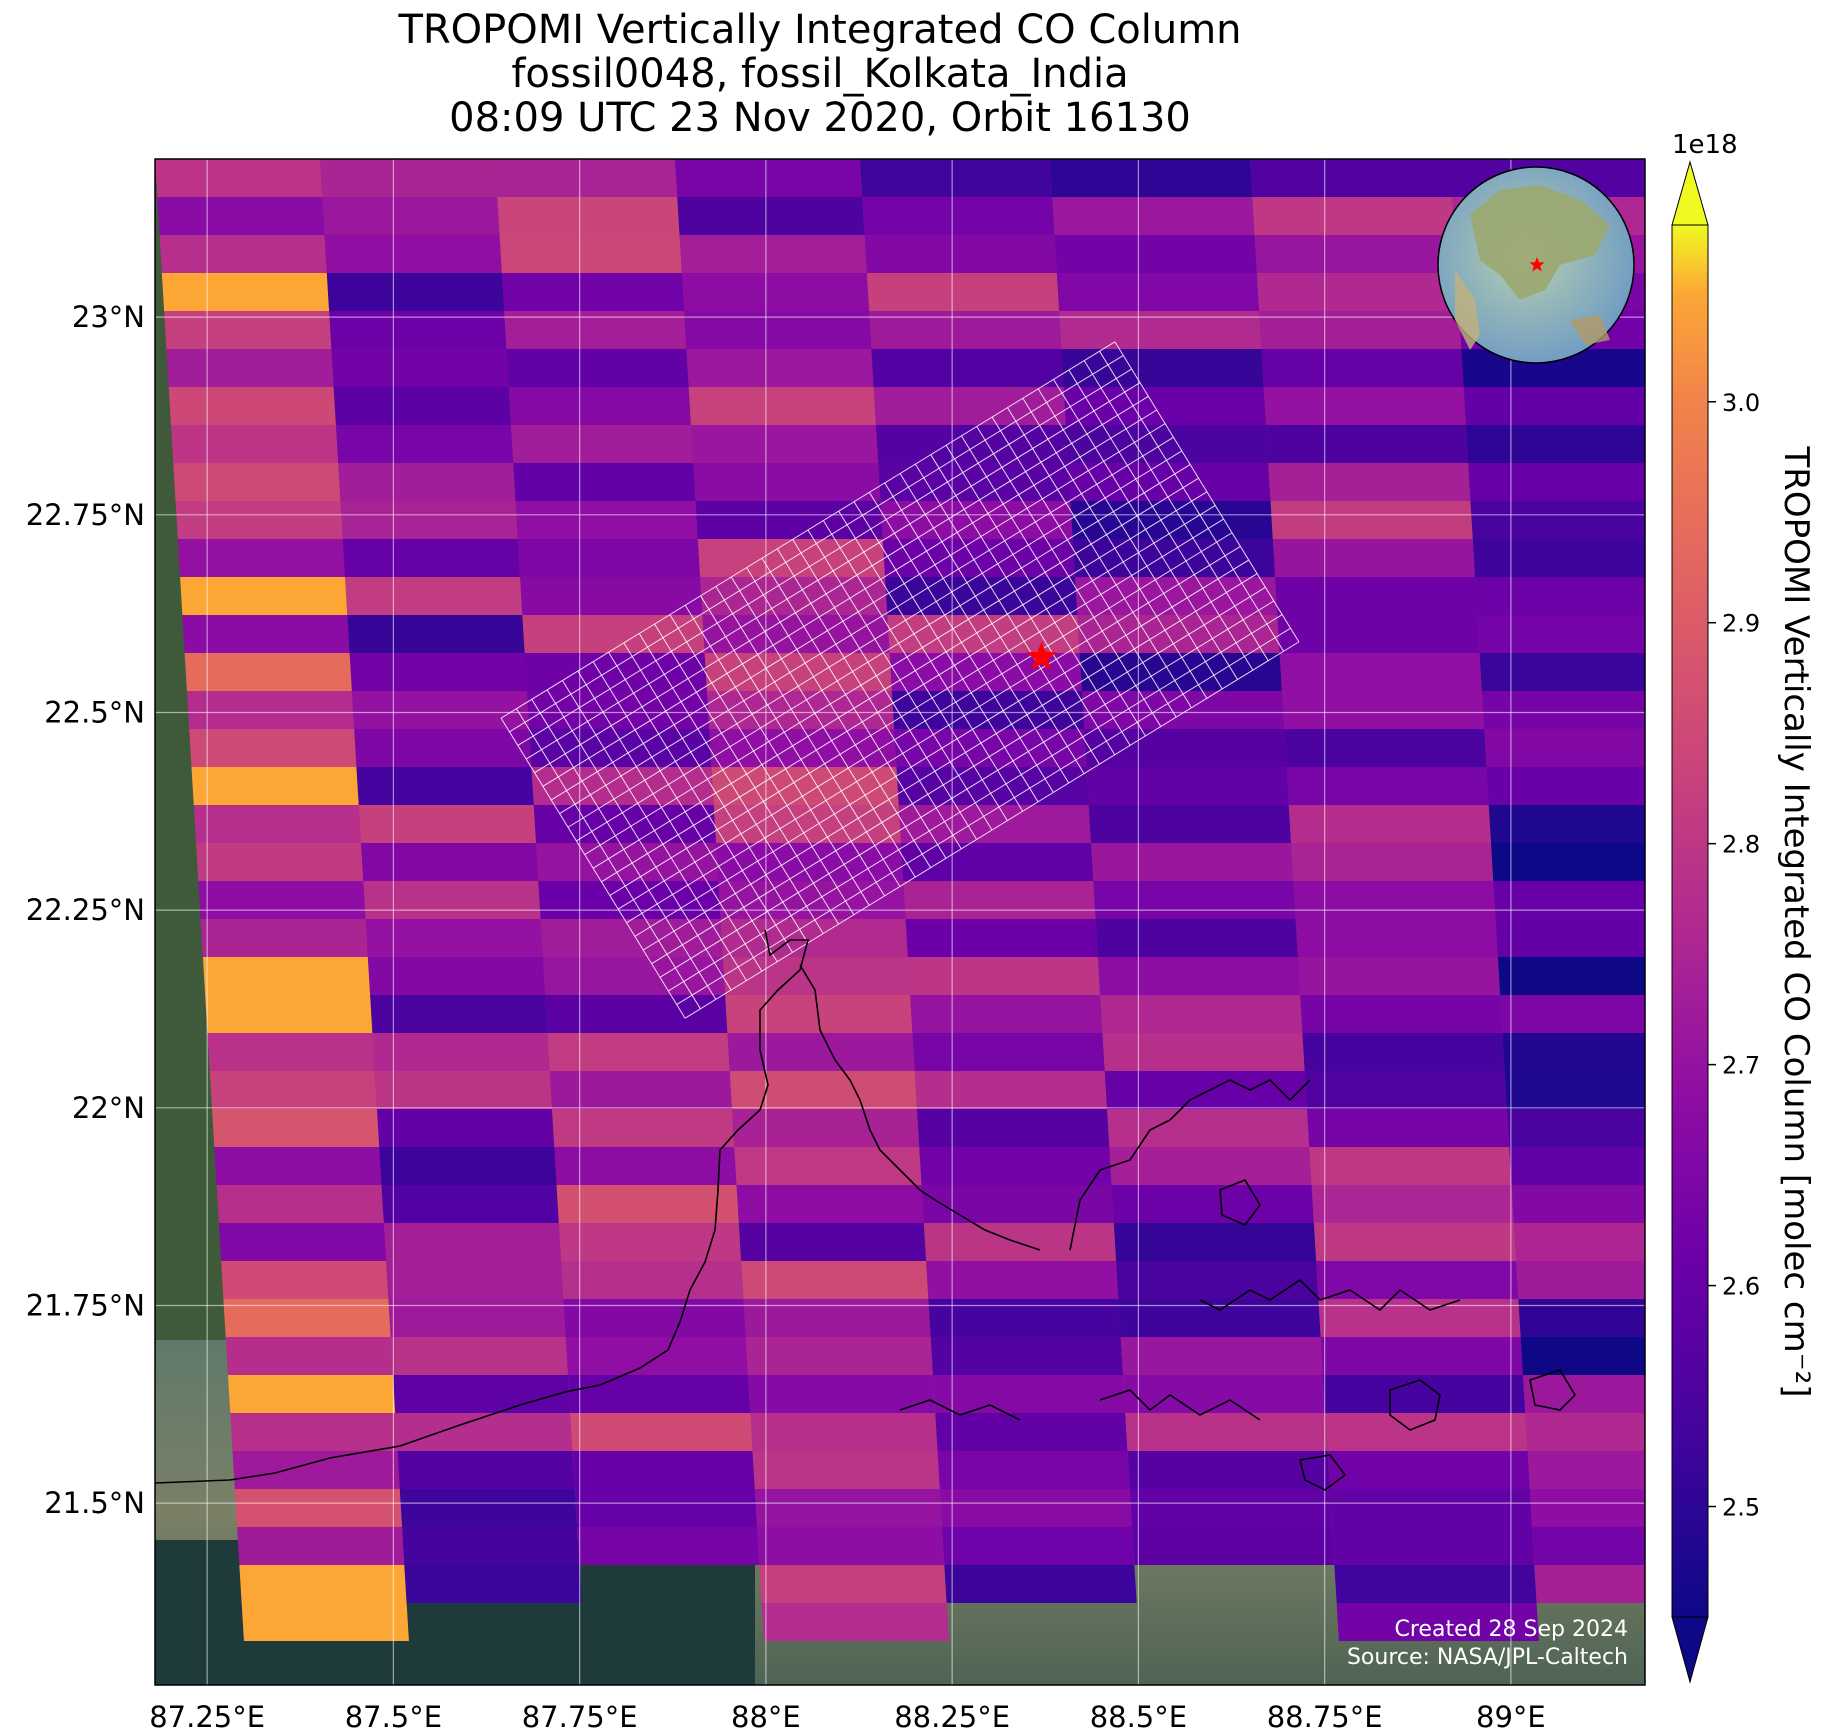 This screenshot has height=1732, width=1821. Describe the element at coordinates (1741, 1066) in the screenshot. I see `colorbar-tick-label: 2.7` at that location.